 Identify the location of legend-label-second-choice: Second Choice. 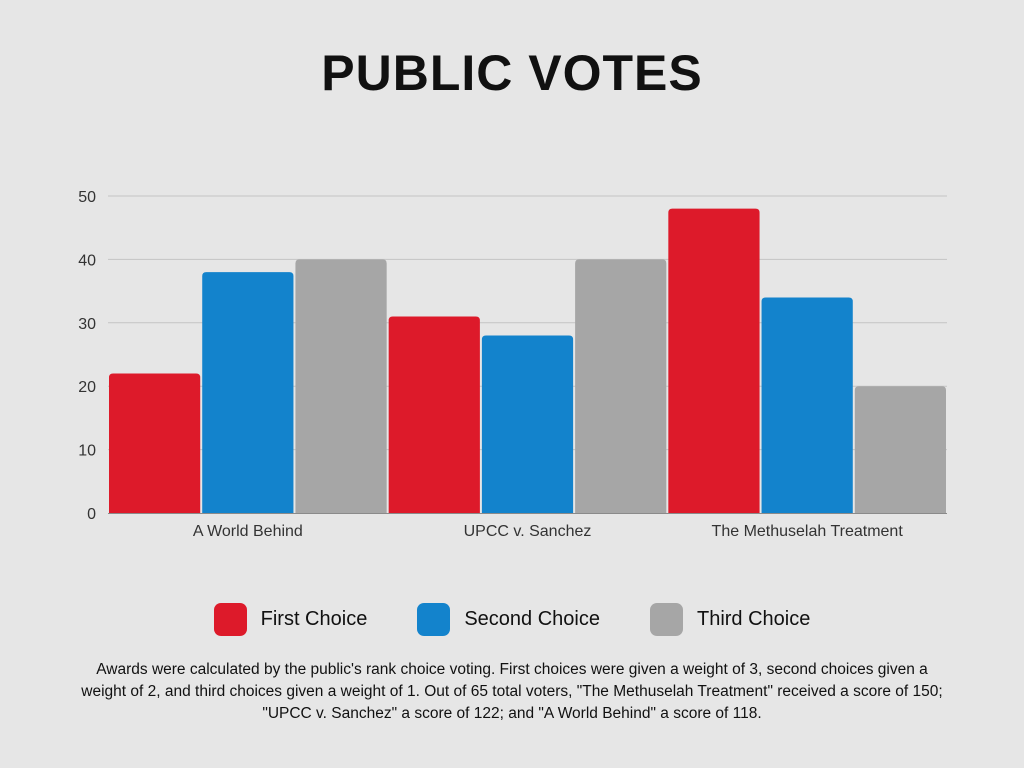
(532, 619).